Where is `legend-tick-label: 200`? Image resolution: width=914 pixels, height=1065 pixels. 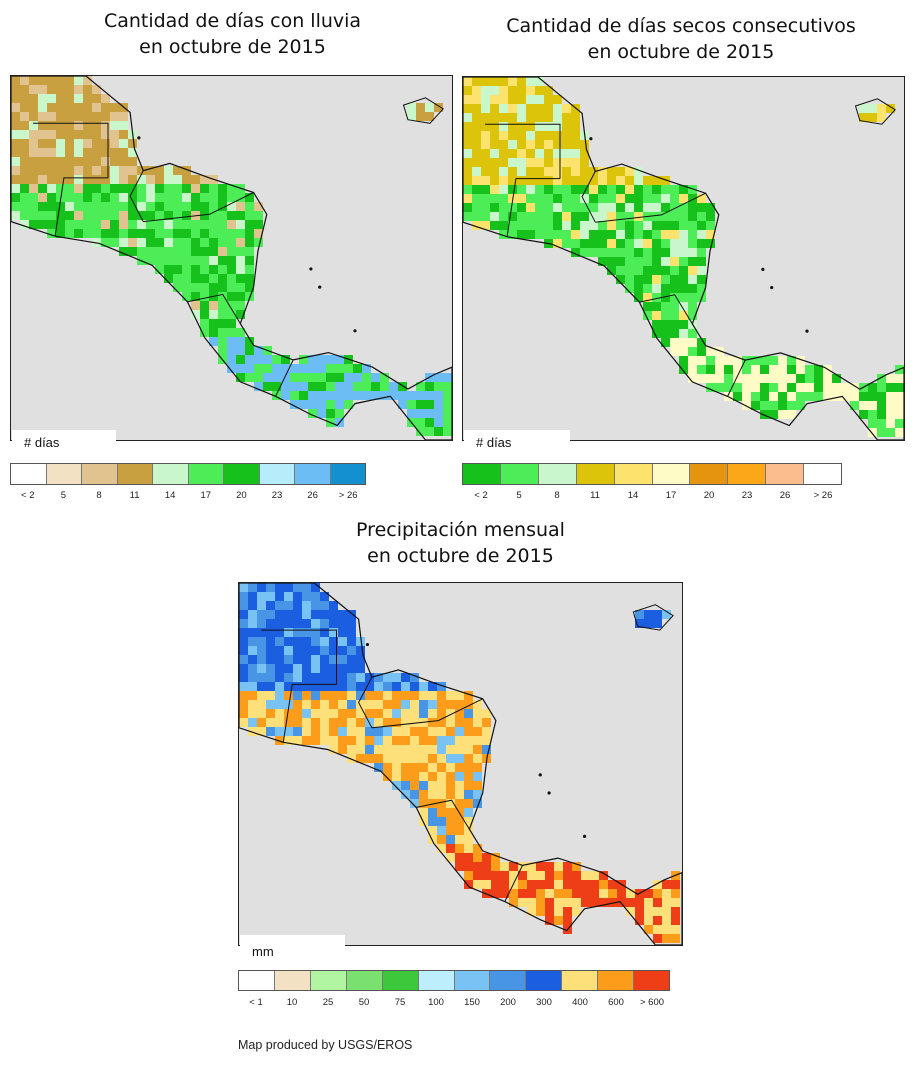
legend-tick-label: 200 is located at coordinates (508, 1002).